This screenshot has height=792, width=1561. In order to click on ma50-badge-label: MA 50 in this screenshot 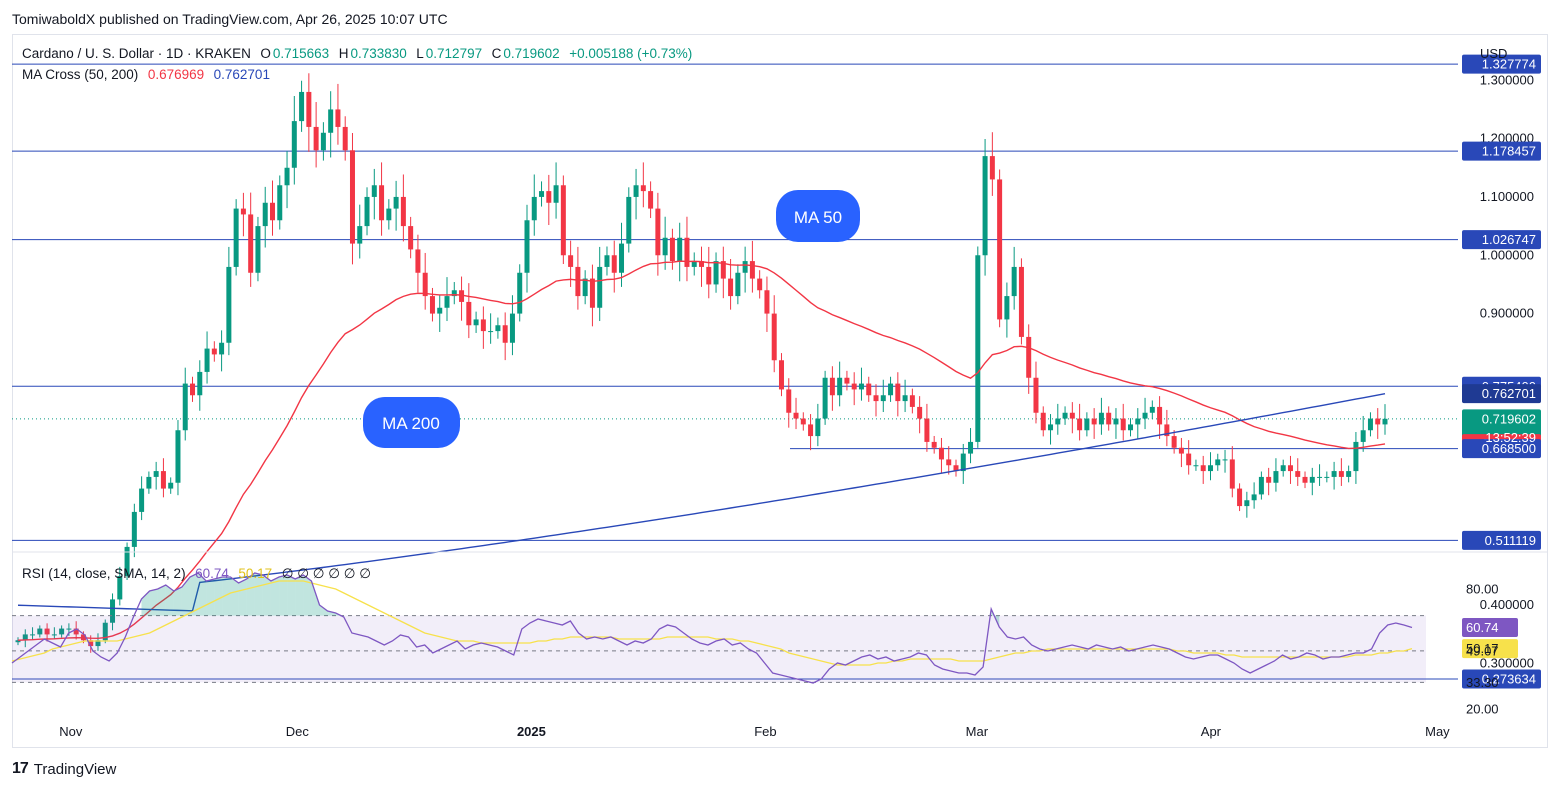, I will do `click(818, 217)`.